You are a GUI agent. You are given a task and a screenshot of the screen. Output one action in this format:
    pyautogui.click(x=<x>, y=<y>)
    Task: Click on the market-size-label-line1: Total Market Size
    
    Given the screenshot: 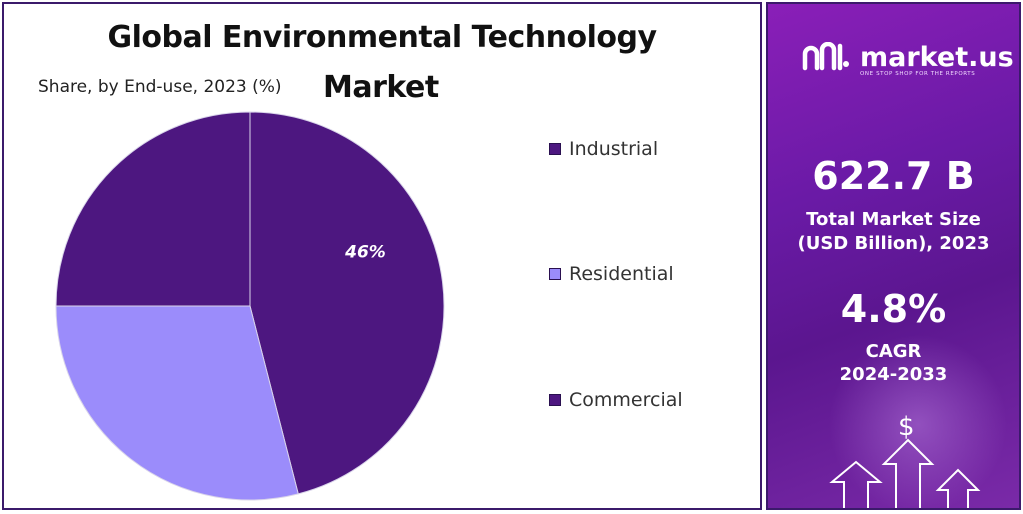 What is the action you would take?
    pyautogui.click(x=893, y=219)
    